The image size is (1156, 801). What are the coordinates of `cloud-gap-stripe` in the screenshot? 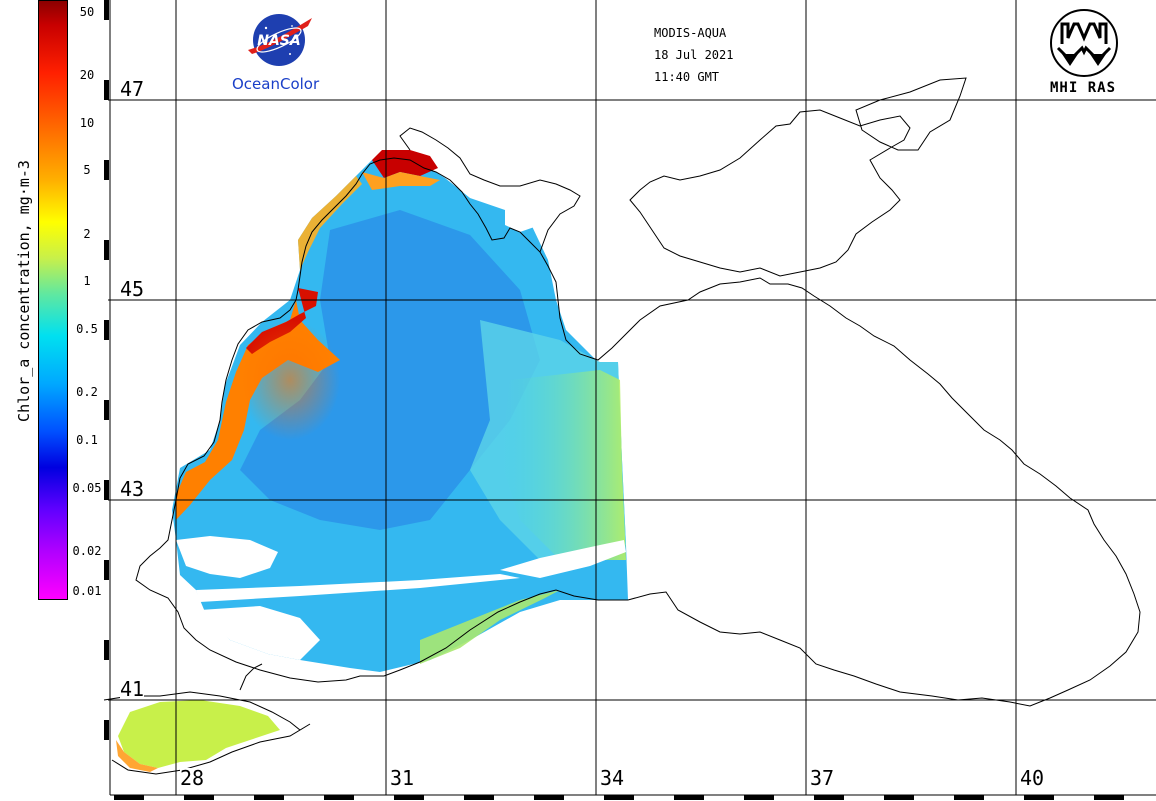 It's located at (358, 588).